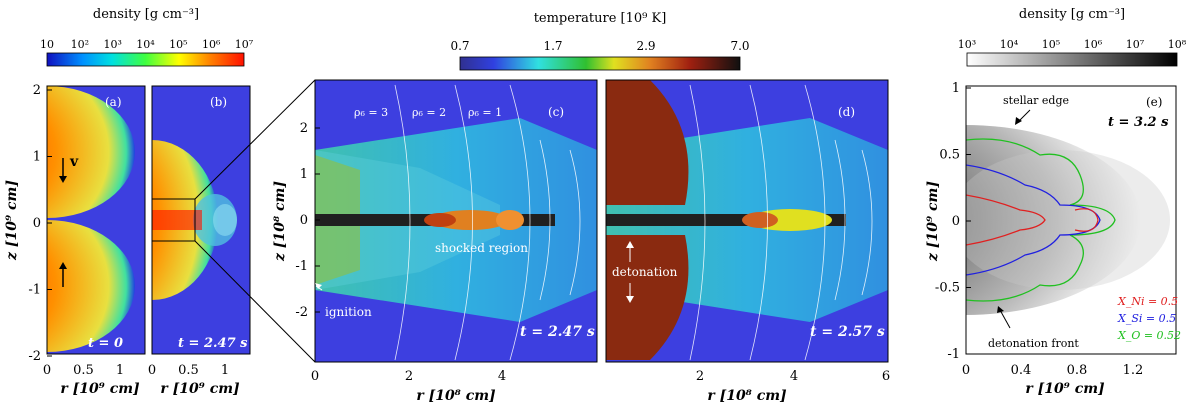 Image resolution: width=1199 pixels, height=408 pixels. What do you see at coordinates (113, 102) in the screenshot?
I see `panel-a-label: (a)` at bounding box center [113, 102].